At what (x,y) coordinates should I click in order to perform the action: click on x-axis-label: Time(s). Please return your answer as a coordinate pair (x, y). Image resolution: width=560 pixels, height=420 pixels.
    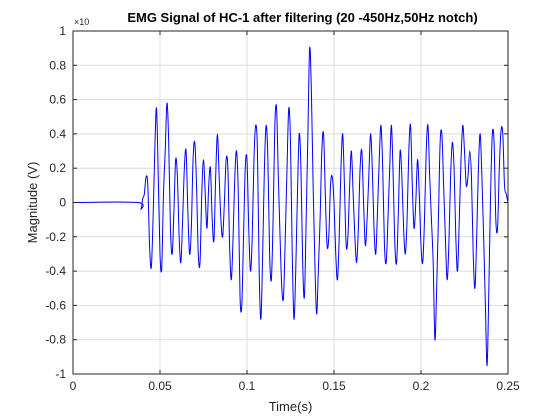
    Looking at the image, I should click on (291, 406).